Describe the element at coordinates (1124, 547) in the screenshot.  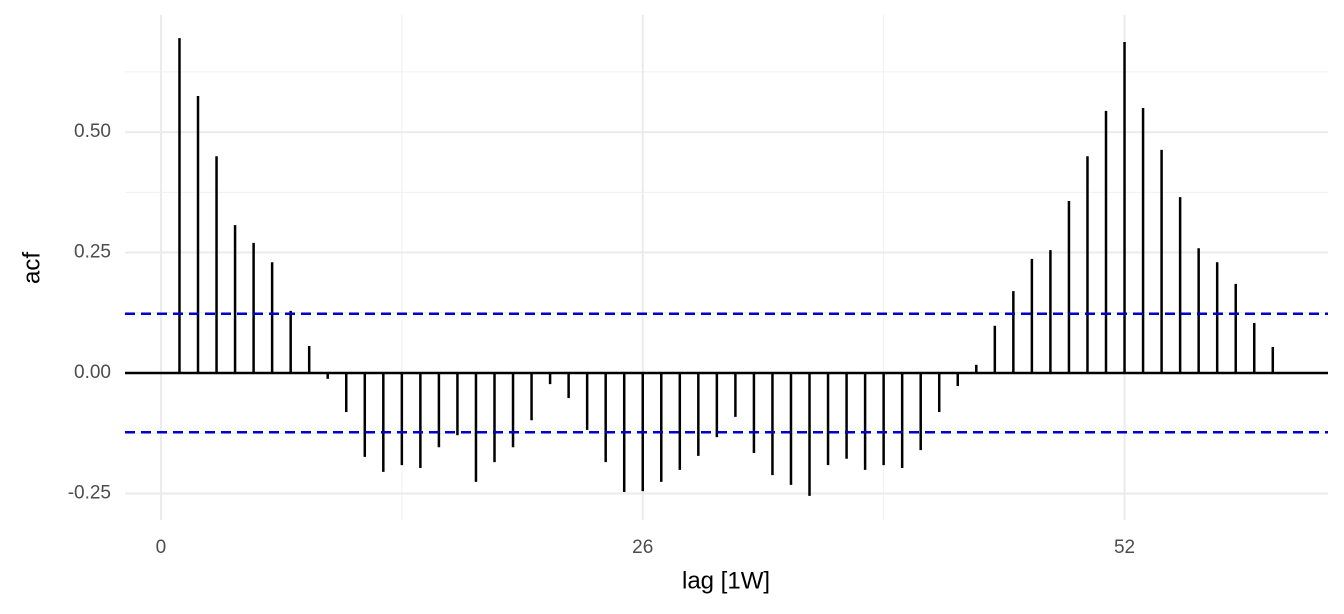
I see `x-tick-label: 52` at that location.